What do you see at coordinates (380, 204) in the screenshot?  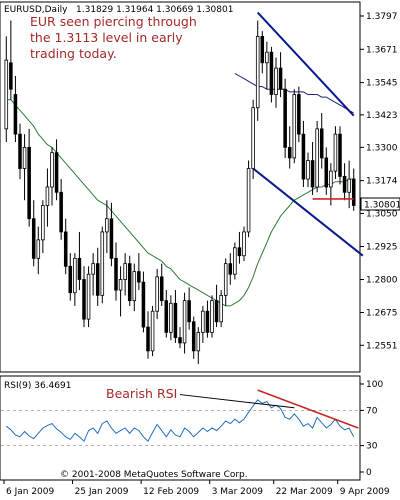 I see `current-price-box` at bounding box center [380, 204].